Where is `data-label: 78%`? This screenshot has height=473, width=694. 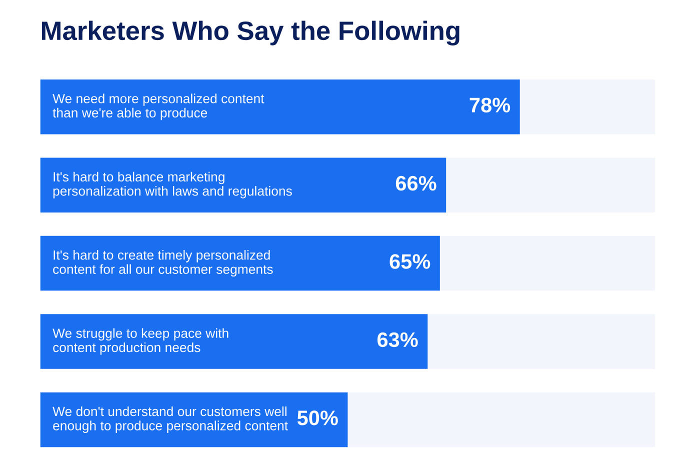
data-label: 78% is located at coordinates (490, 105).